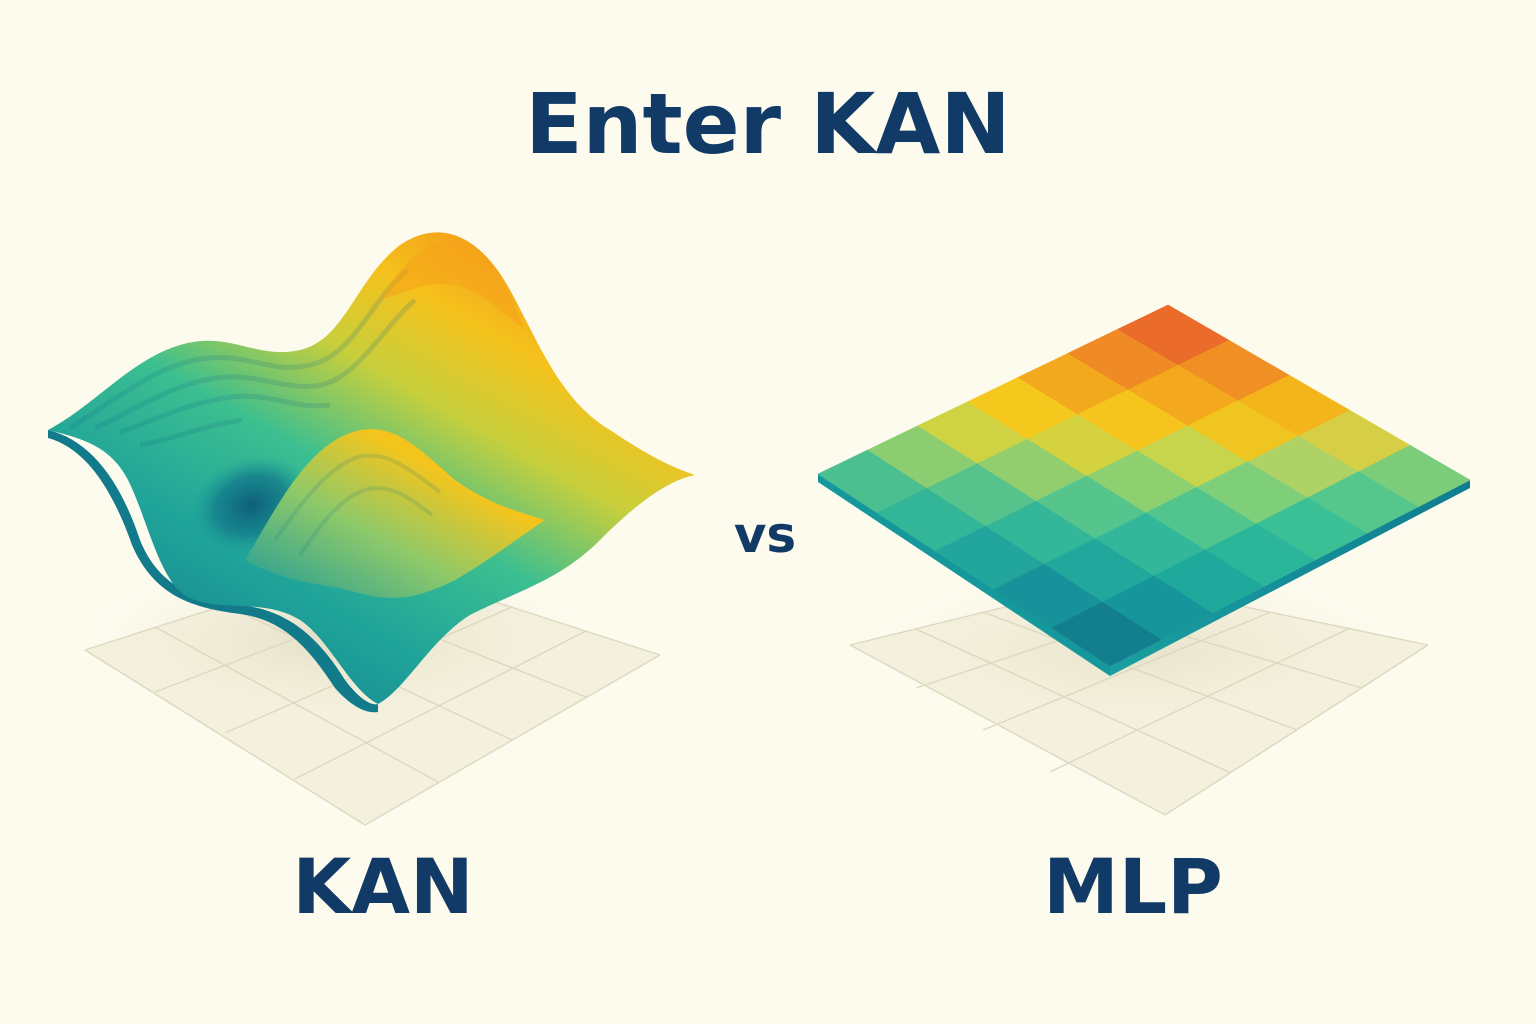 This screenshot has height=1024, width=1536. Describe the element at coordinates (768, 124) in the screenshot. I see `page-title: Enter KAN` at that location.